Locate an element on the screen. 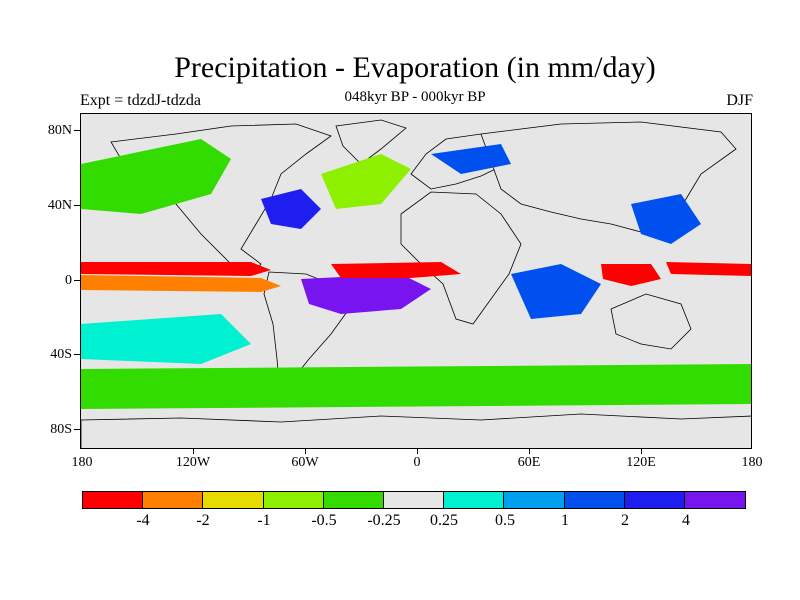  season-label: DJF is located at coordinates (739, 100).